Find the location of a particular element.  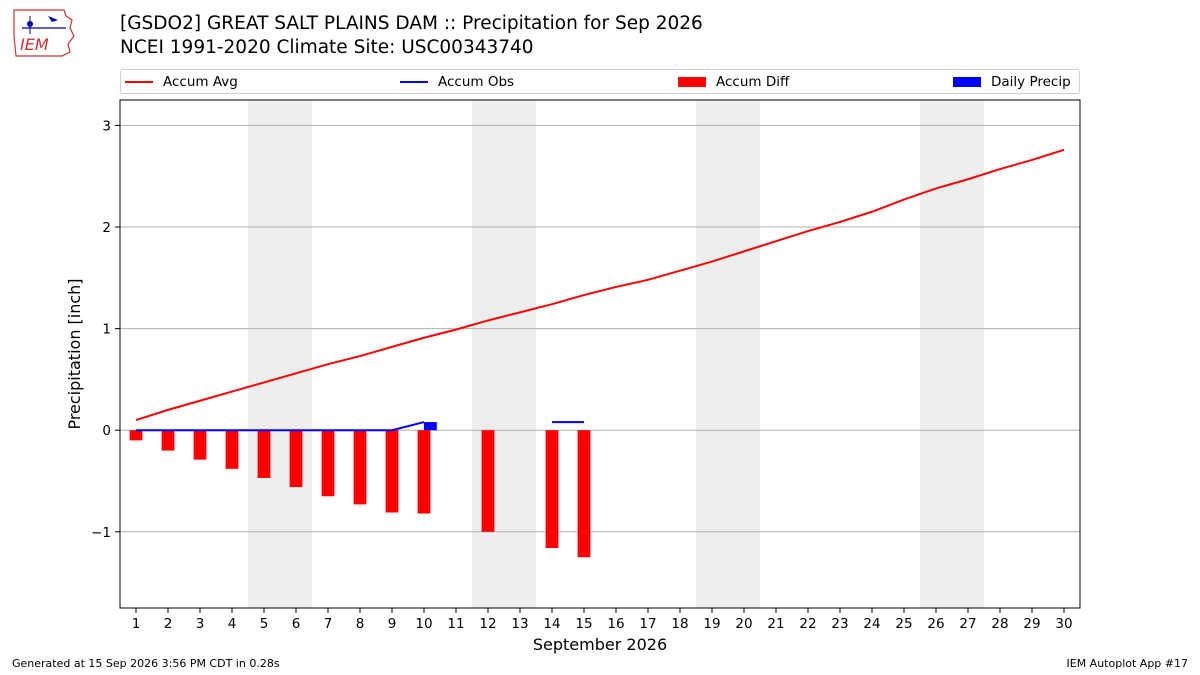

x-tick-label: 1 is located at coordinates (136, 624).